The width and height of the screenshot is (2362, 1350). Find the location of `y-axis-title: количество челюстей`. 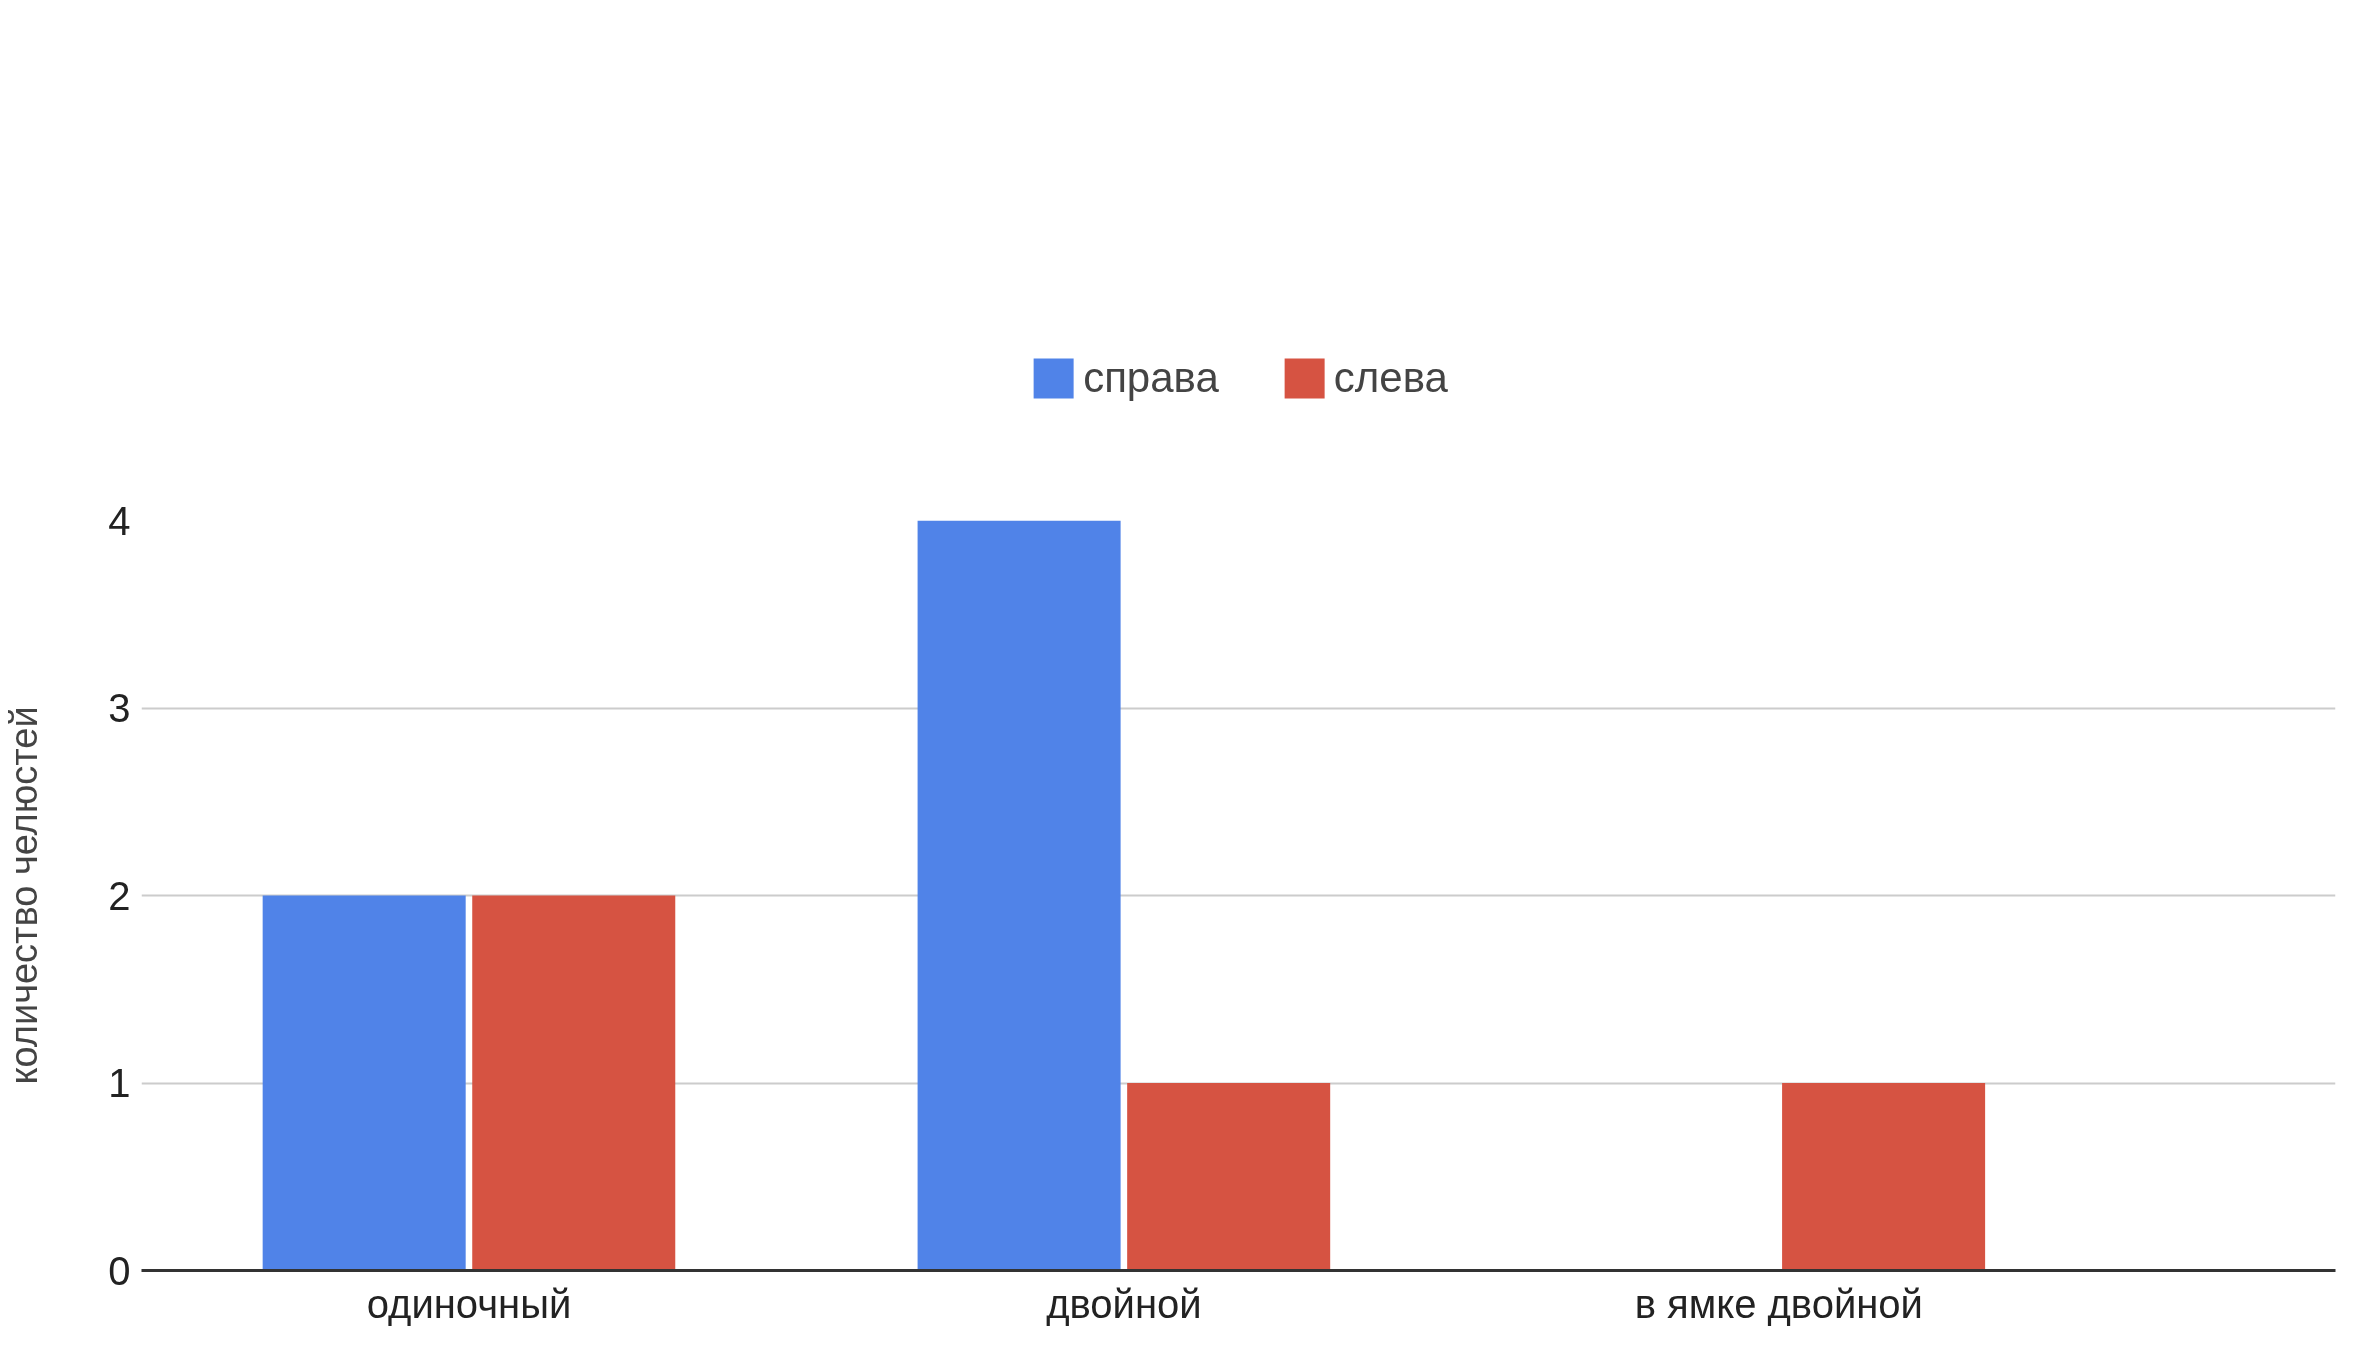

y-axis-title: количество челюстей is located at coordinates (24, 895).